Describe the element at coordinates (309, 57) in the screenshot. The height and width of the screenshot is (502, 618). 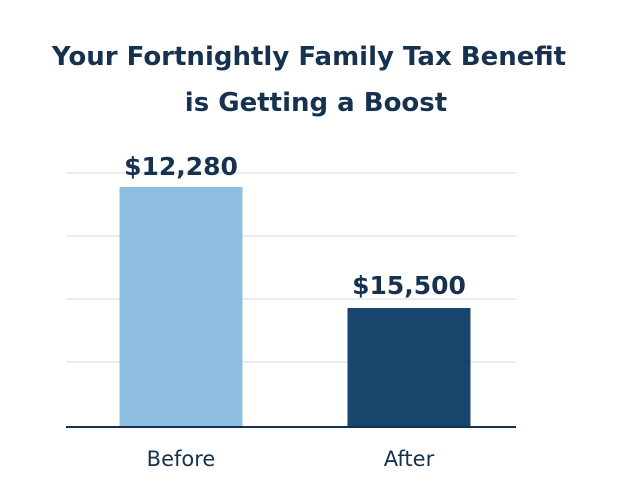
I see `chart-title-line-1: Your Fortnightly Family Tax Benefit` at that location.